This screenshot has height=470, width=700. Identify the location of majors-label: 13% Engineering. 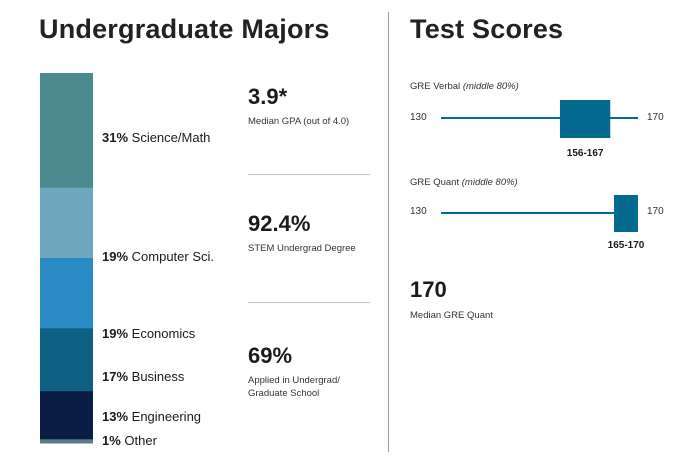
(151, 416).